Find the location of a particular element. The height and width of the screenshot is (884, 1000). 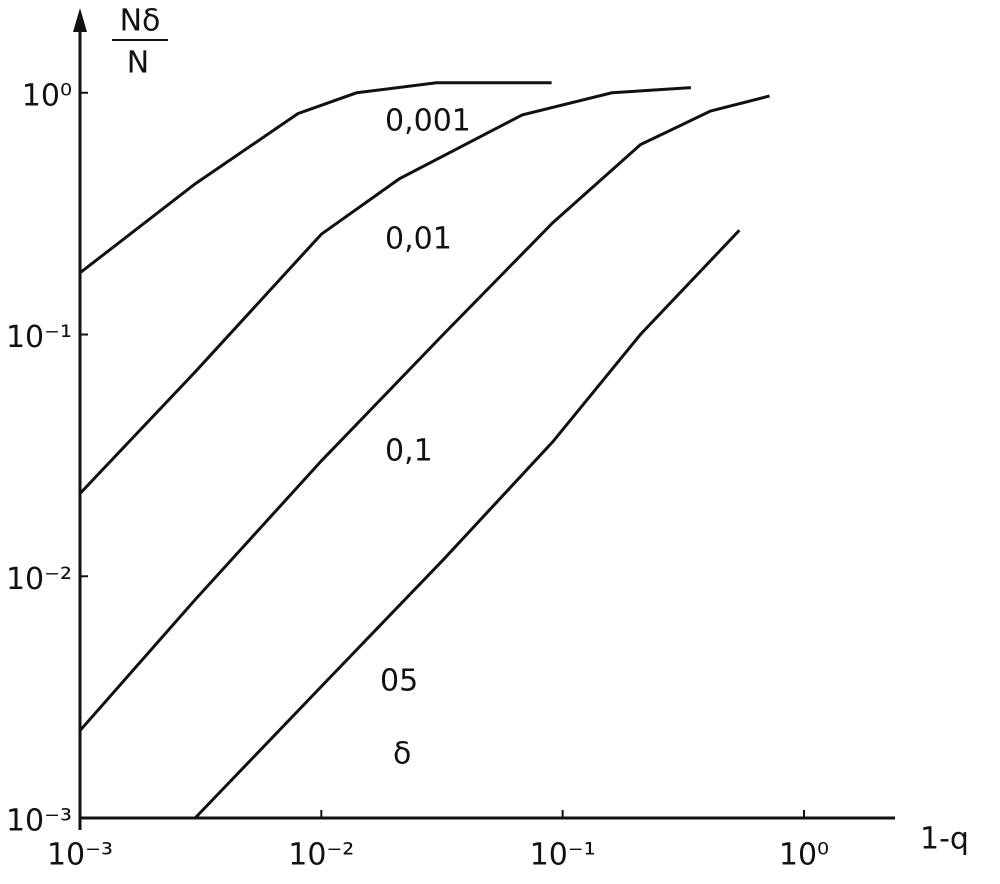

curve is located at coordinates (315, 177).